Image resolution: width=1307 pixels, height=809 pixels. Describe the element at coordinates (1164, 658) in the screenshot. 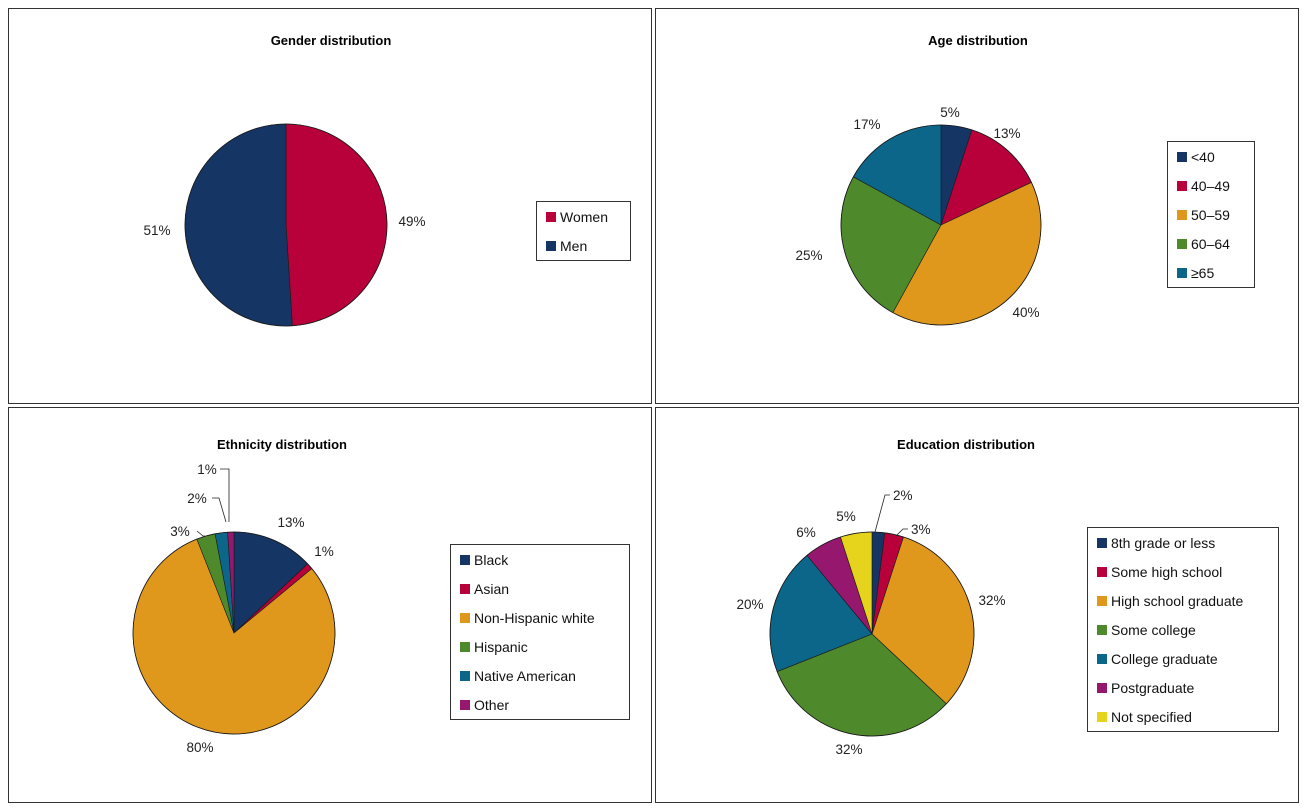

I see `legend-label: College graduate` at that location.